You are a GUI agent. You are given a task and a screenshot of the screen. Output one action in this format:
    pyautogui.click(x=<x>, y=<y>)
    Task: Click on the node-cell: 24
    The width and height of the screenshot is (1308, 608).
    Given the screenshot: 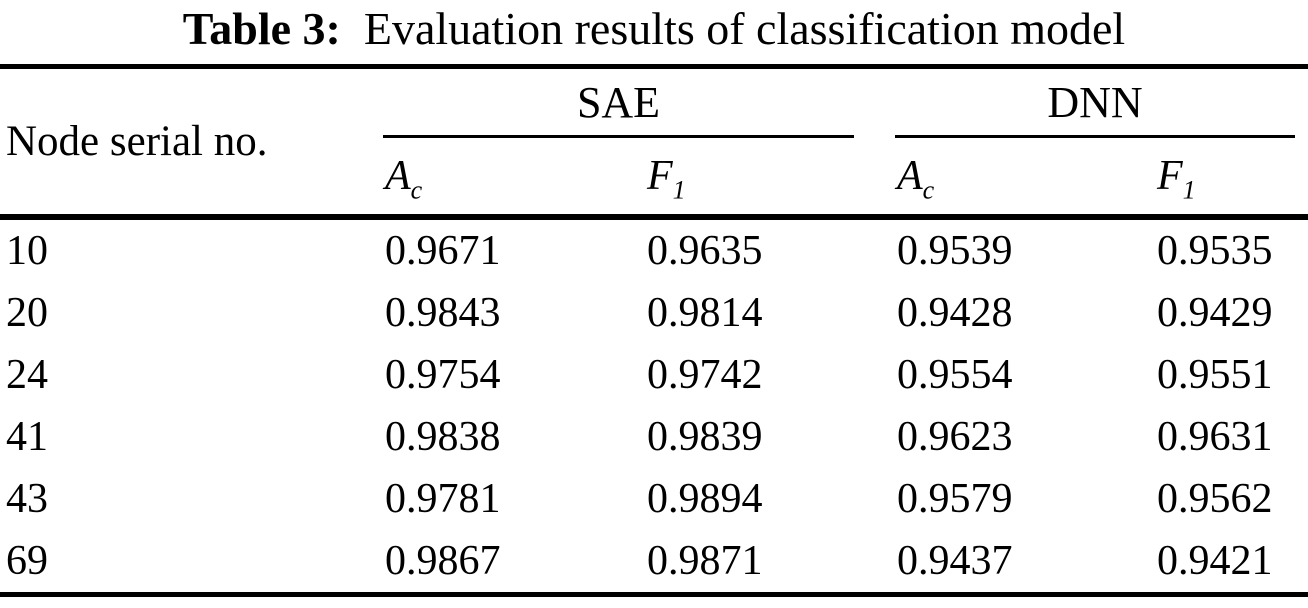 What is the action you would take?
    pyautogui.click(x=27, y=375)
    